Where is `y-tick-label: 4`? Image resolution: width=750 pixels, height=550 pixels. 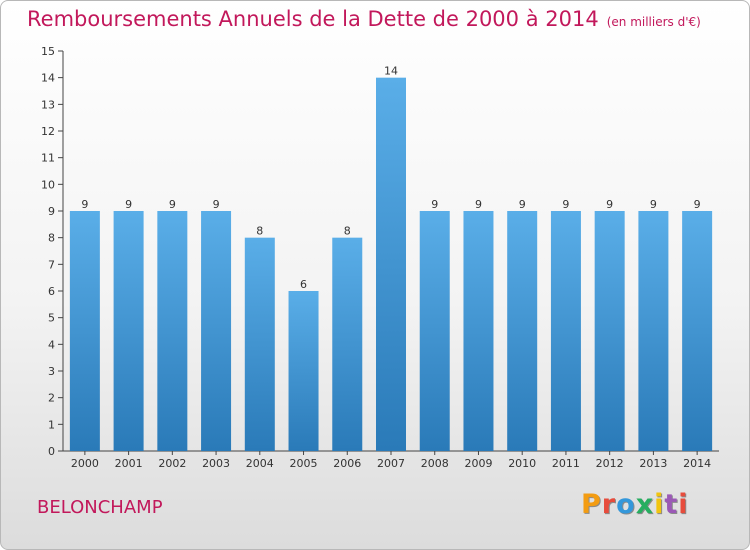 y-tick-label: 4 is located at coordinates (51, 344).